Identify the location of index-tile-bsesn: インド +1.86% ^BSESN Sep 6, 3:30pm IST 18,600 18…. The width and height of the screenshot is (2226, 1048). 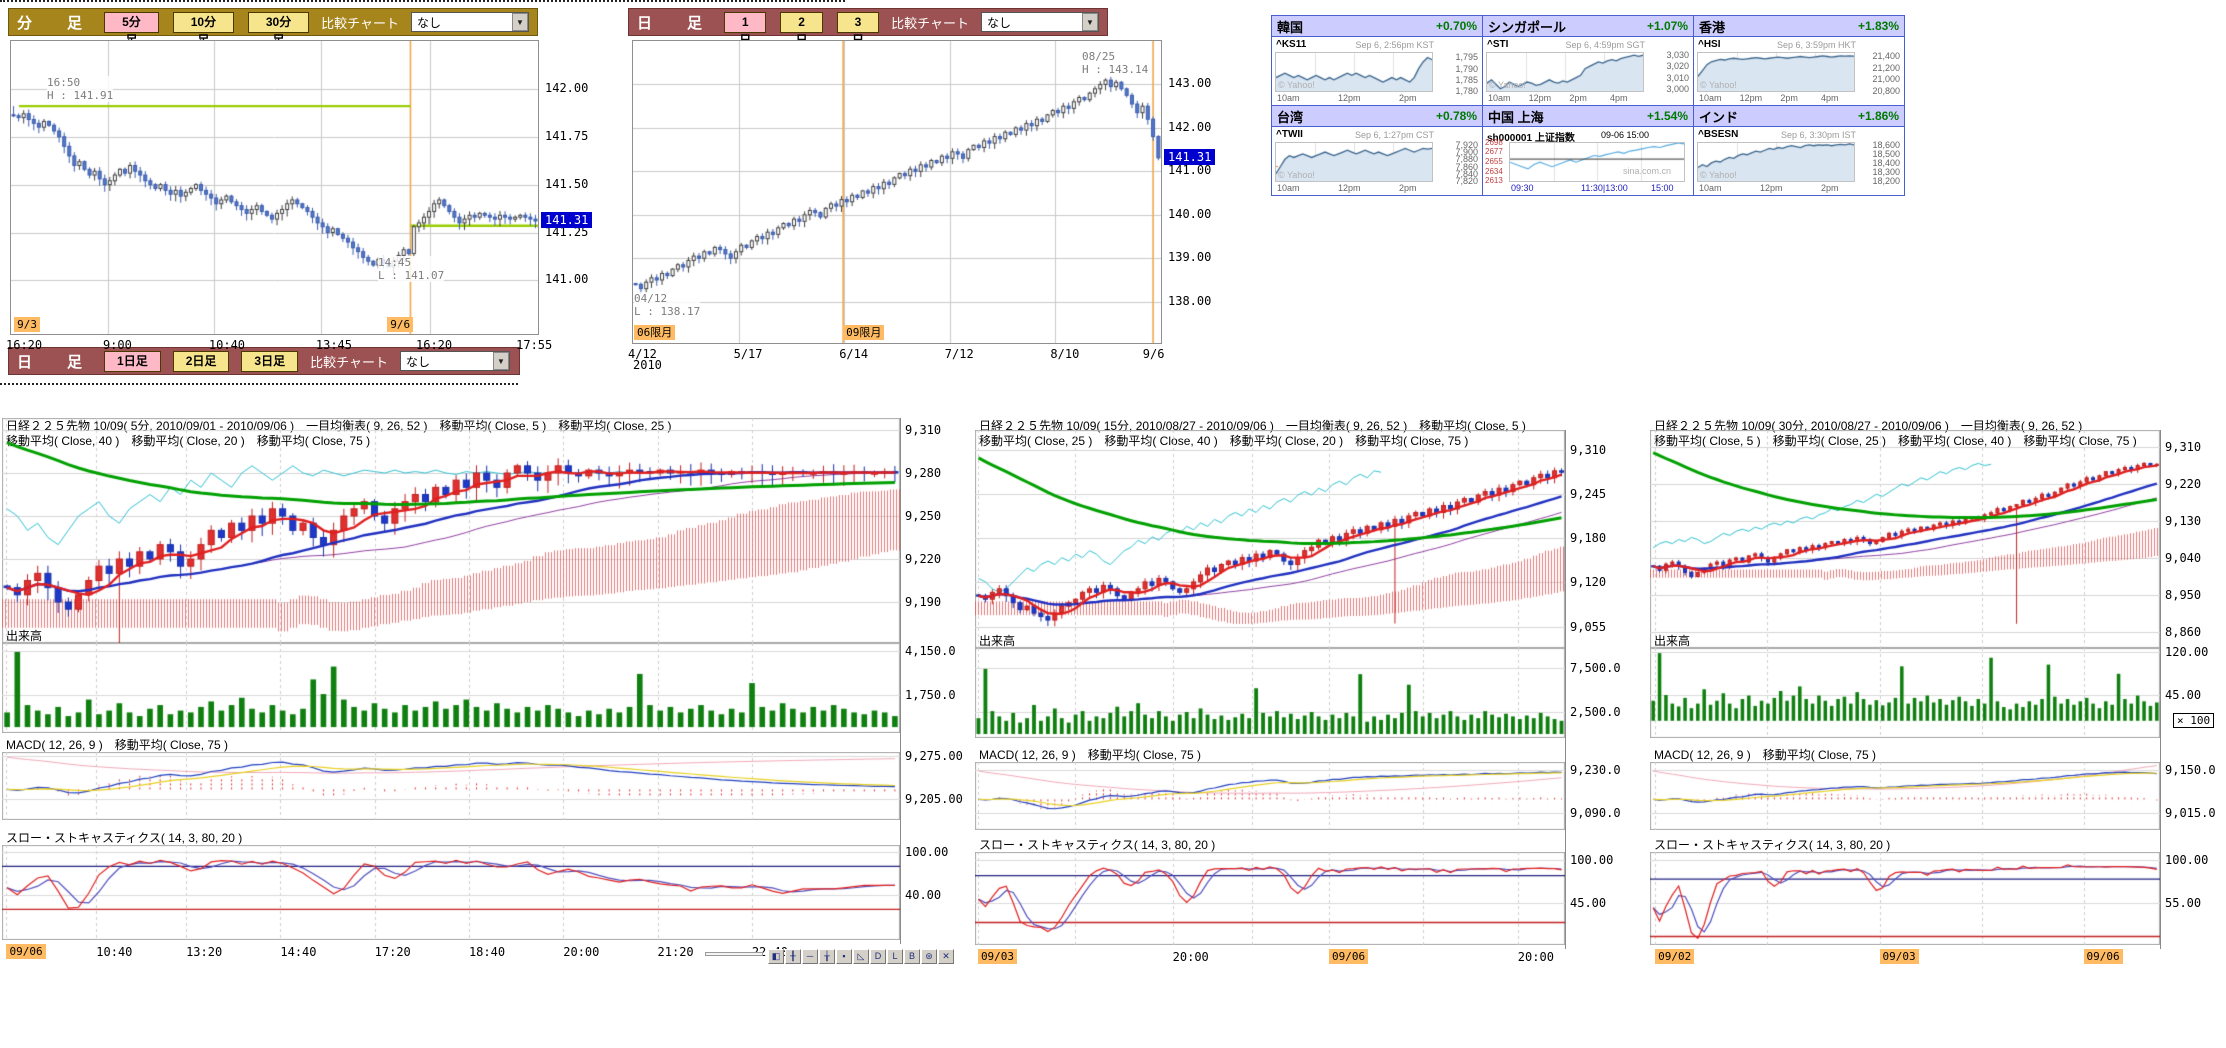
(1799, 151).